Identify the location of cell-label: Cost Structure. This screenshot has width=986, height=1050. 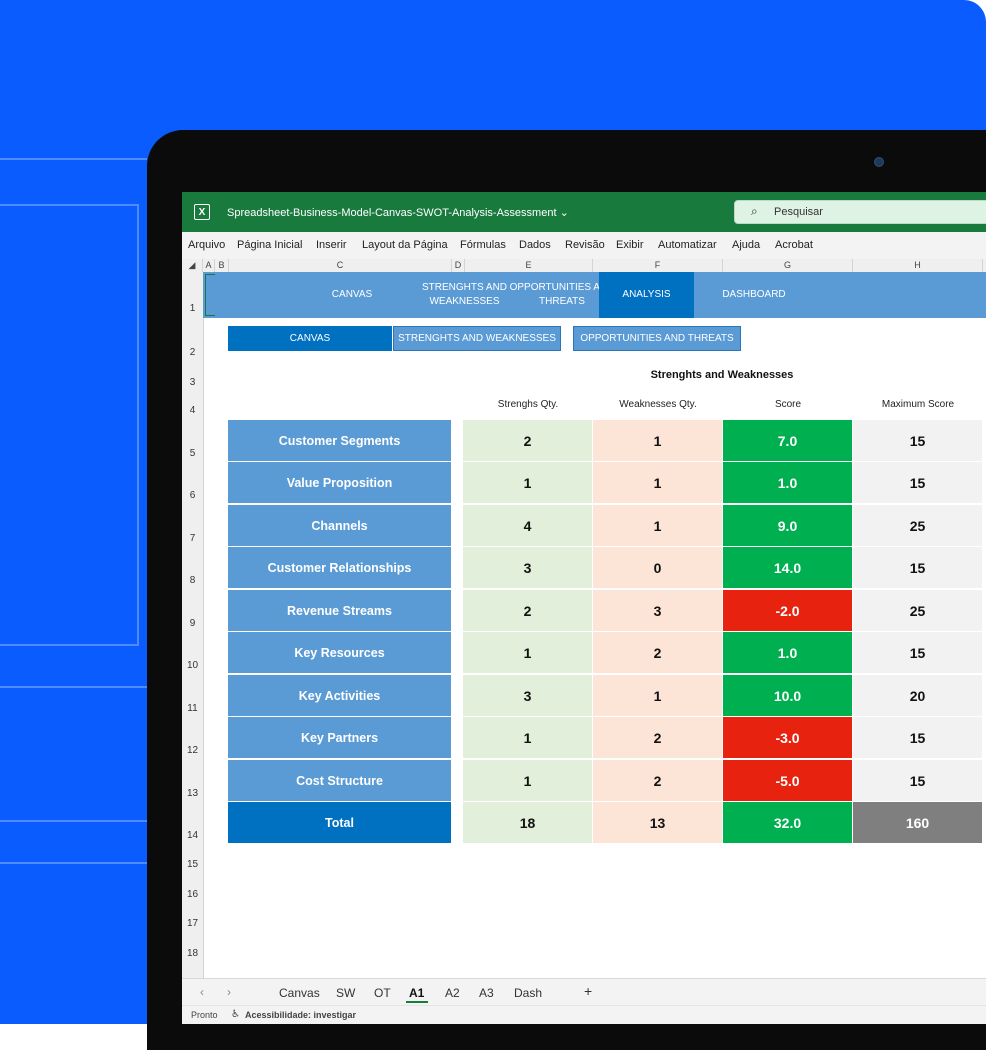
(339, 780).